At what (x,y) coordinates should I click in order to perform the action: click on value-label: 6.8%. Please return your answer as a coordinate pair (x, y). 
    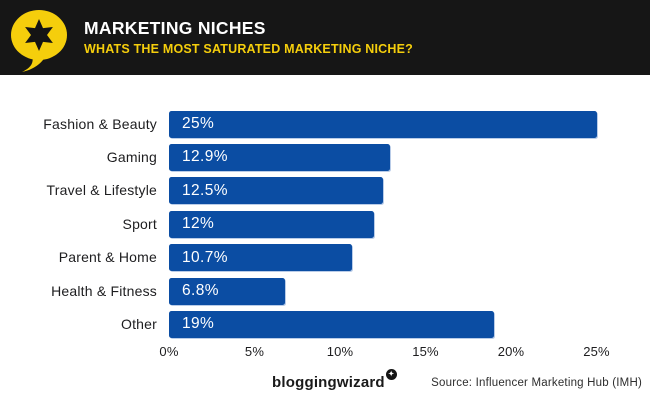
    Looking at the image, I should click on (200, 290).